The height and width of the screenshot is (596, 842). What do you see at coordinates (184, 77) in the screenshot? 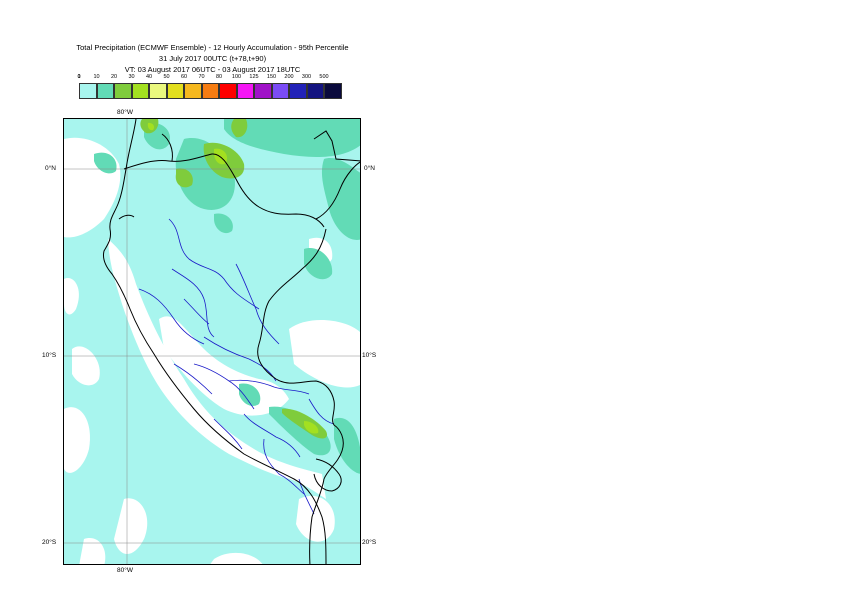
I see `legend-tick-label: 60` at bounding box center [184, 77].